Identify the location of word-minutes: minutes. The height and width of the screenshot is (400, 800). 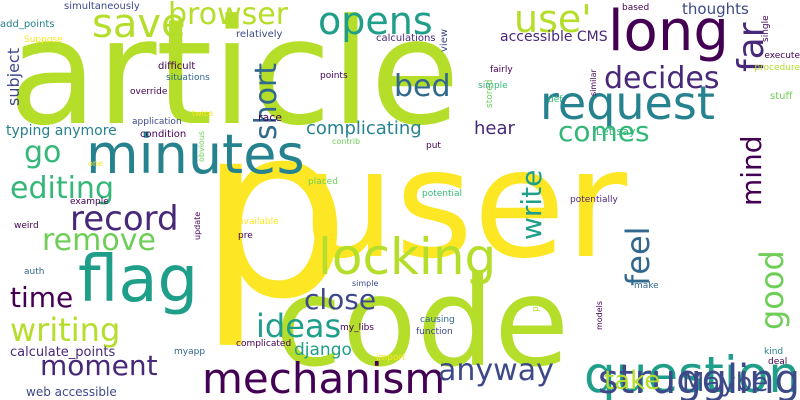
(195, 154).